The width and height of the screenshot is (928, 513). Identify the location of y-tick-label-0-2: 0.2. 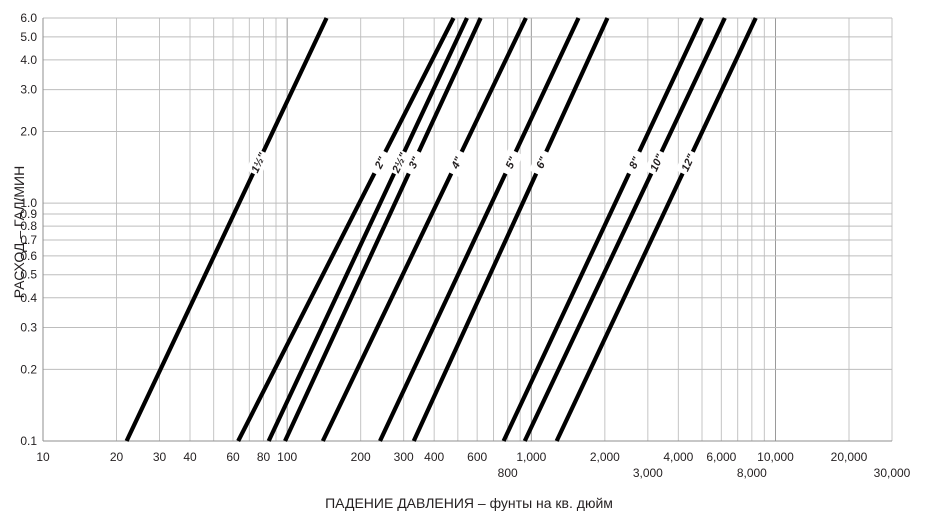
(28, 369).